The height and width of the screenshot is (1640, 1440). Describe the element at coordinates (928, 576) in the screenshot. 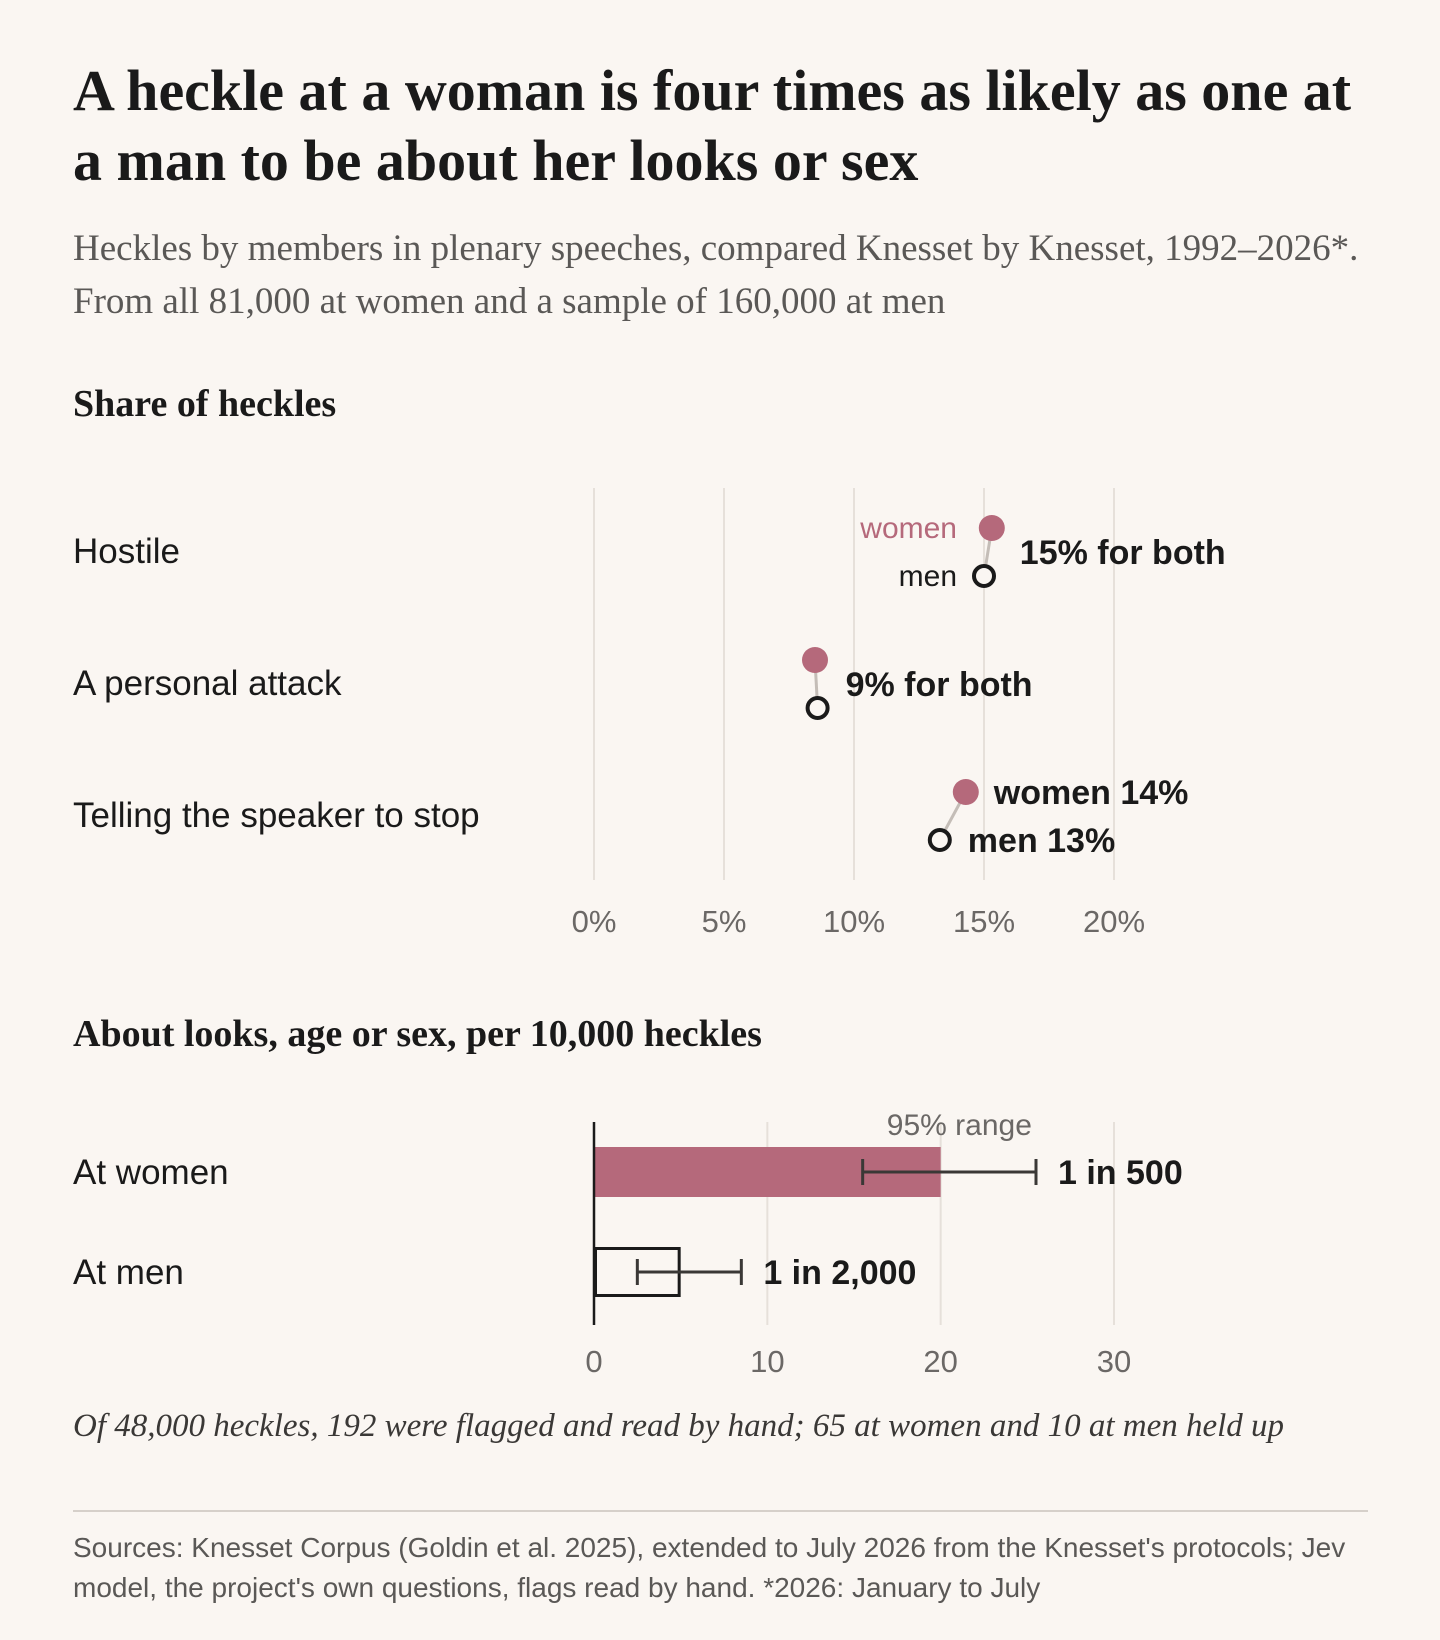

I see `legend-men-label: men` at that location.